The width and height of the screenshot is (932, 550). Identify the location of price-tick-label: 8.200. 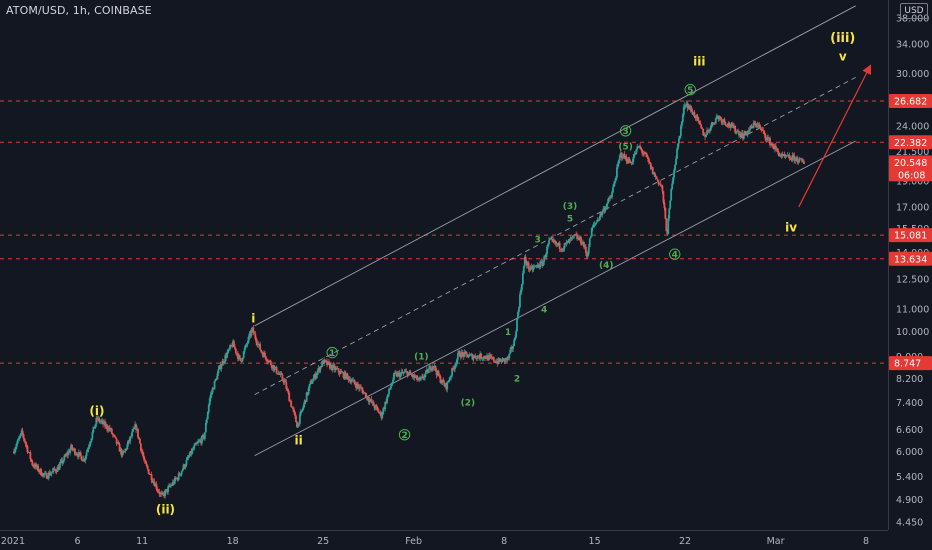
(909, 379).